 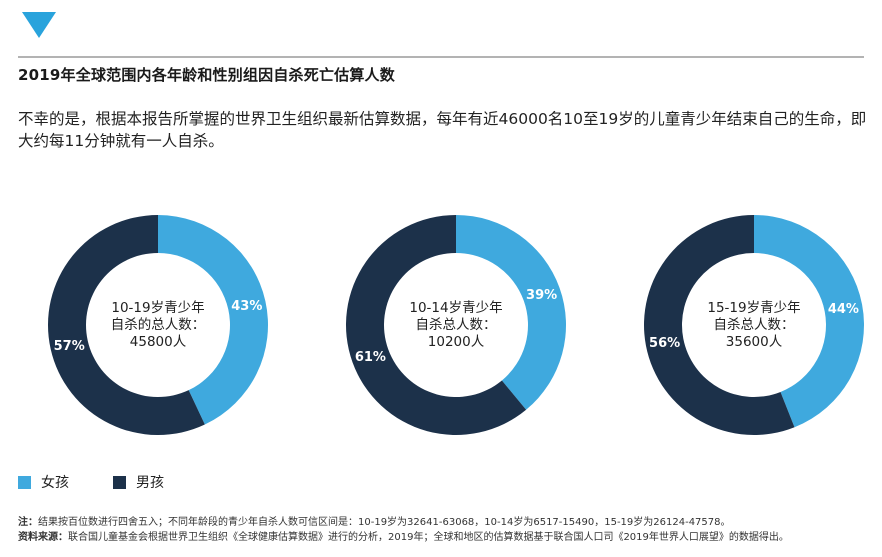 I want to click on chart-title: 2019年全球范围内各年龄和性别组因自杀死亡估算人数, so click(x=206, y=75).